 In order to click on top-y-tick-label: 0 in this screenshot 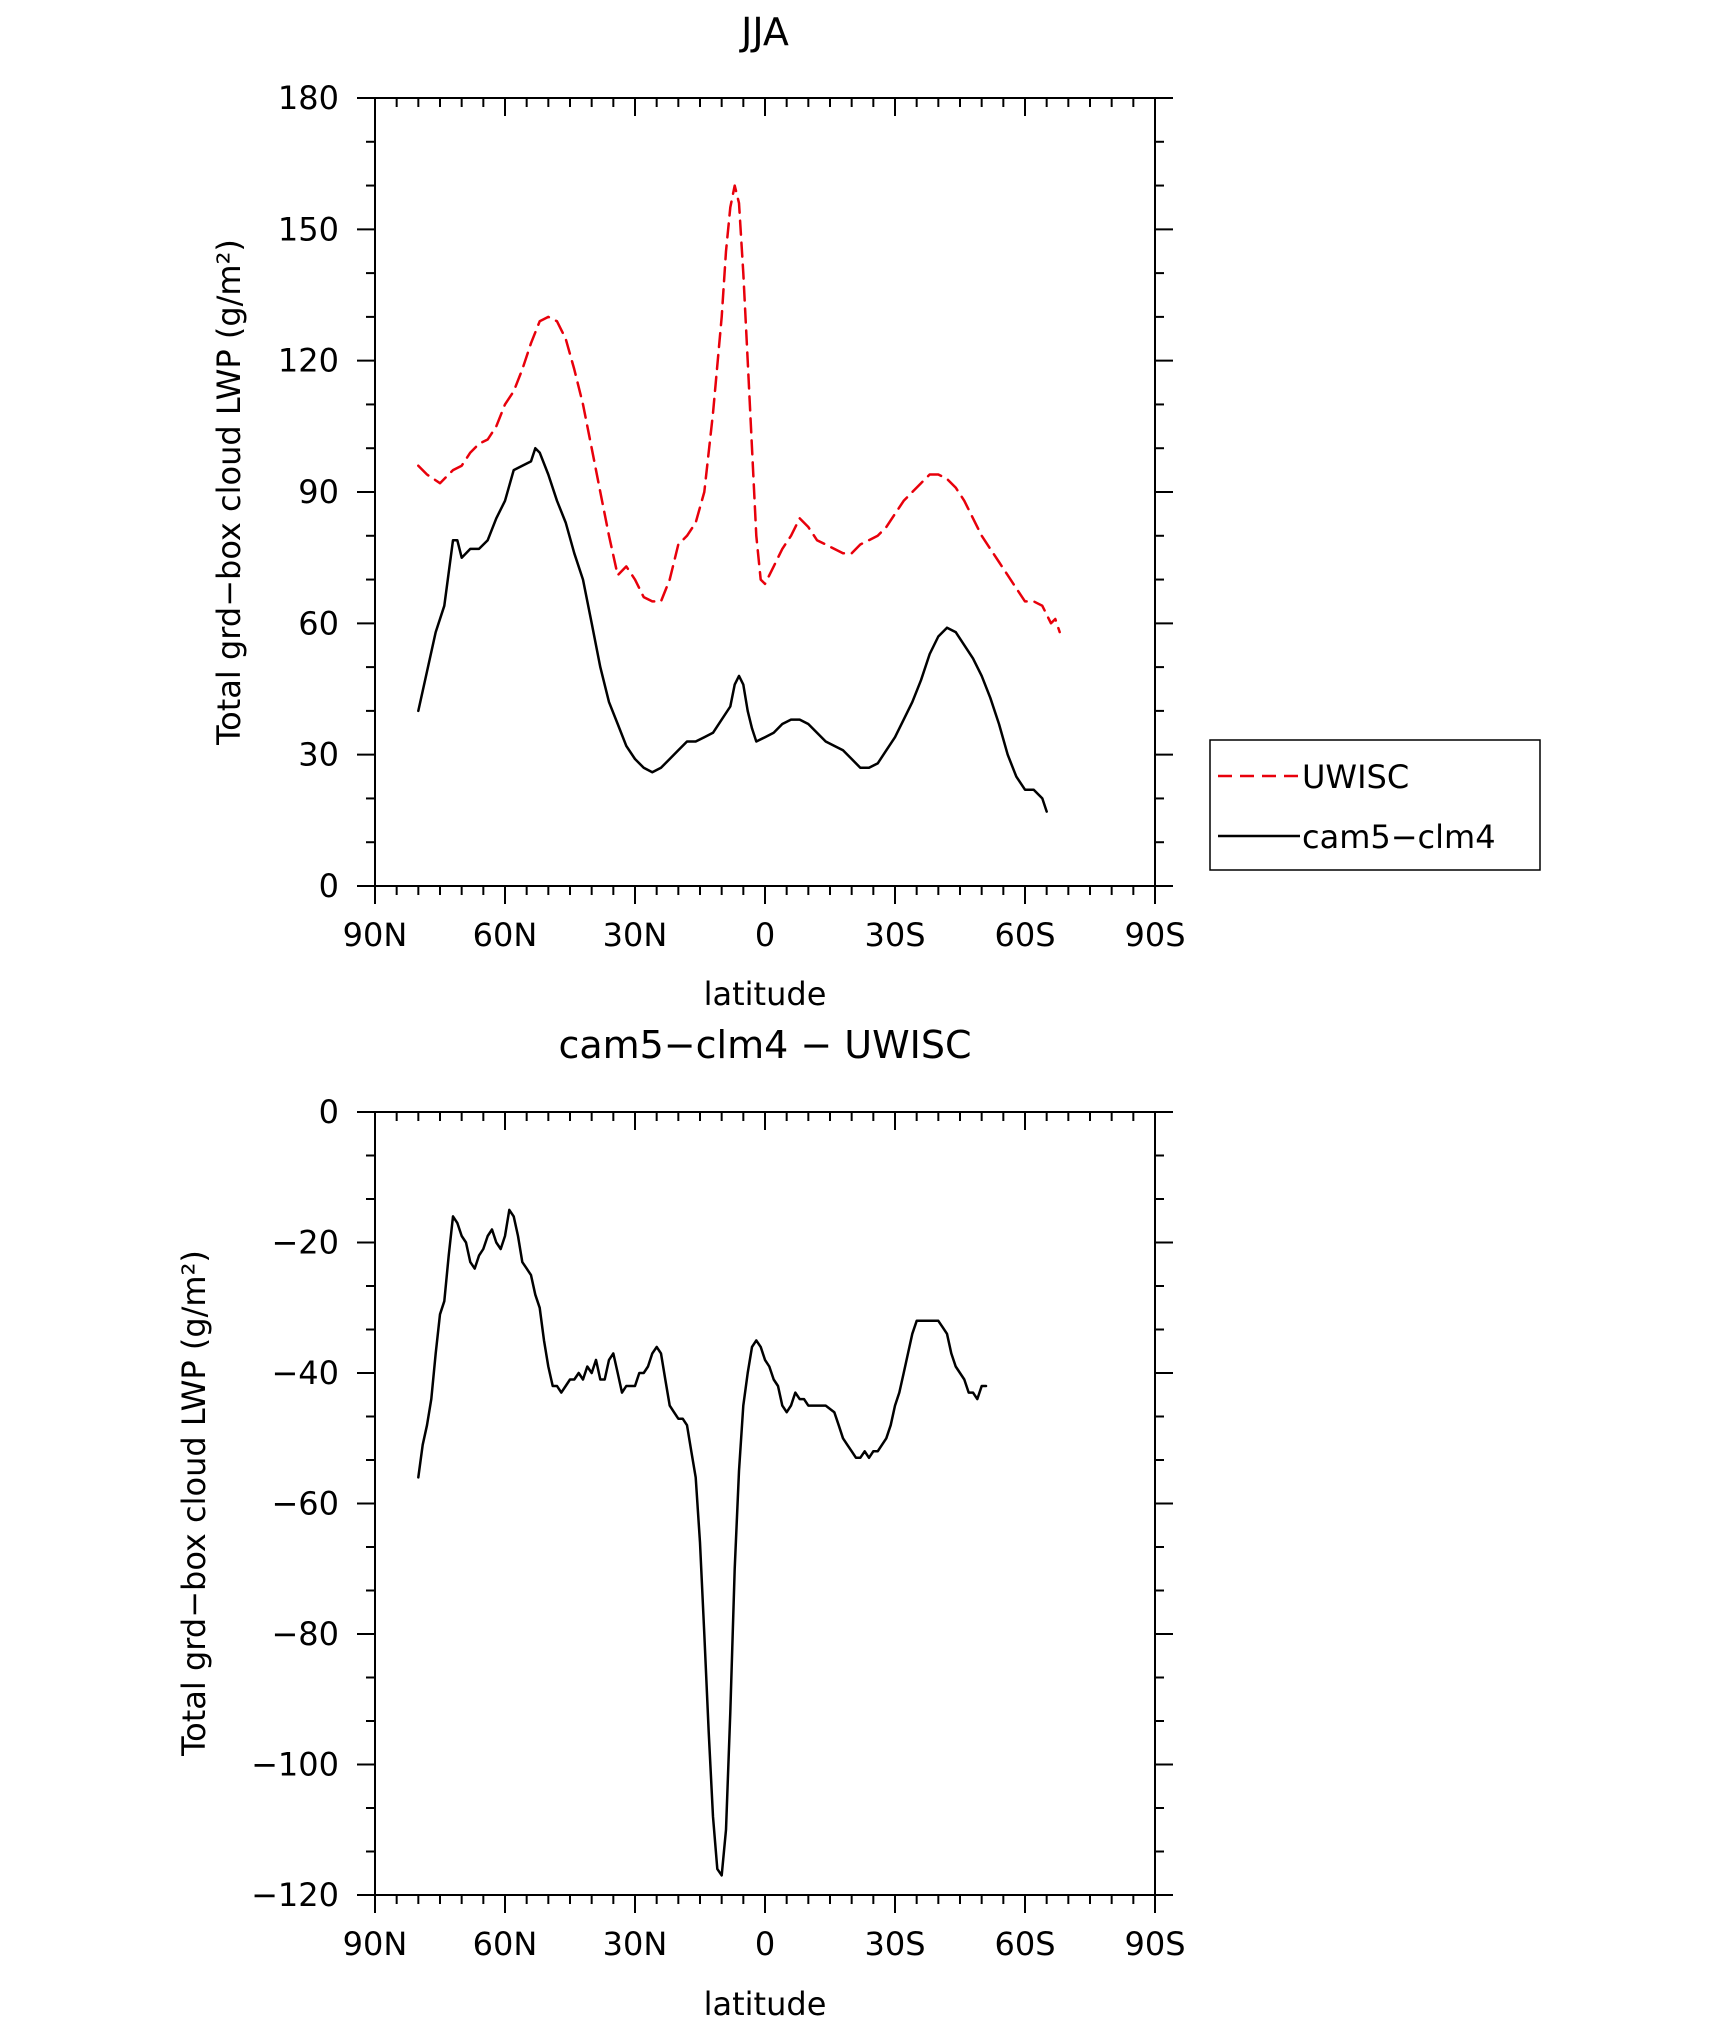, I will do `click(329, 886)`.